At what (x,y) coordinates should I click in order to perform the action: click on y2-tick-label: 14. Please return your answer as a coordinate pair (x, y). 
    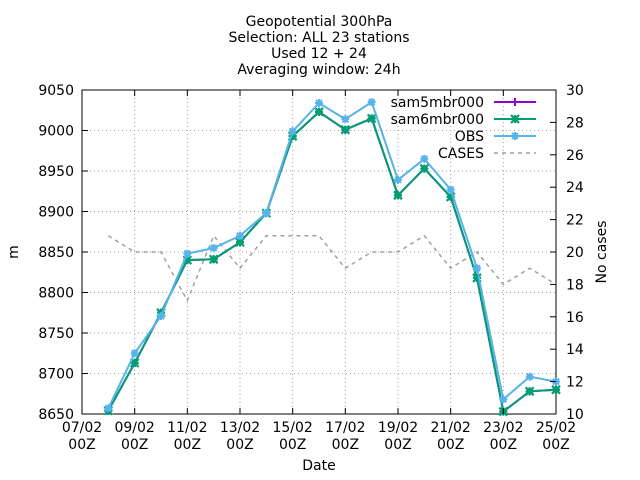
    Looking at the image, I should click on (575, 350).